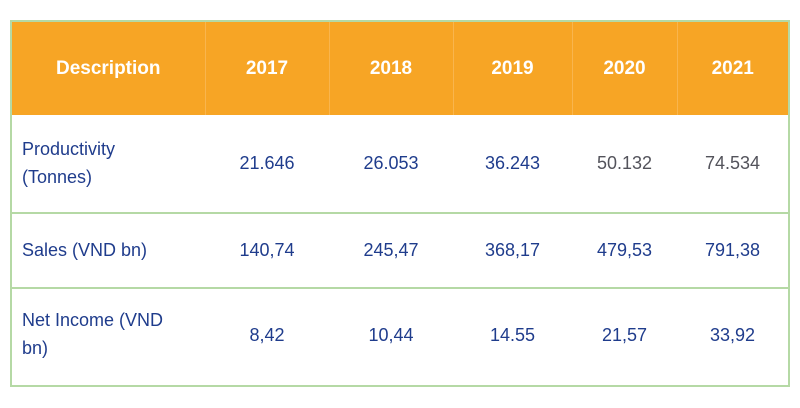  Describe the element at coordinates (267, 250) in the screenshot. I see `value-cell: 140,74` at that location.